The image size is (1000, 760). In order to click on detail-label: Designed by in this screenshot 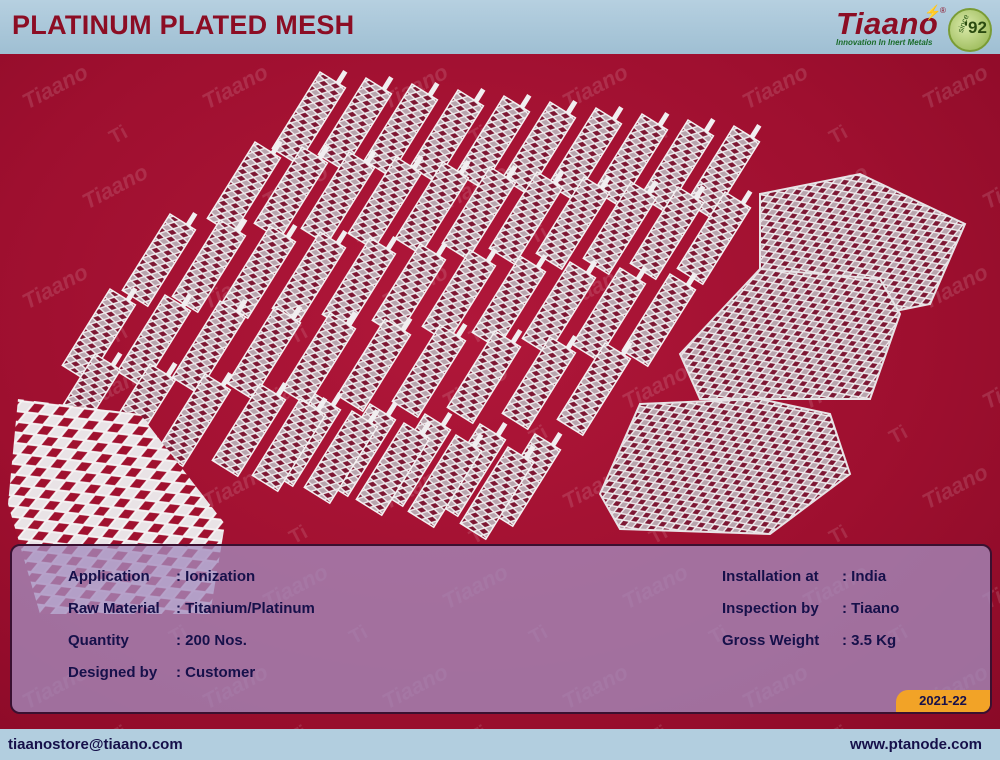, I will do `click(113, 672)`.